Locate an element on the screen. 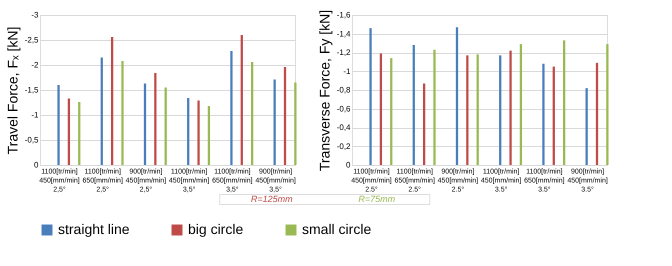 The height and width of the screenshot is (266, 672). legend-label: straight line is located at coordinates (94, 229).